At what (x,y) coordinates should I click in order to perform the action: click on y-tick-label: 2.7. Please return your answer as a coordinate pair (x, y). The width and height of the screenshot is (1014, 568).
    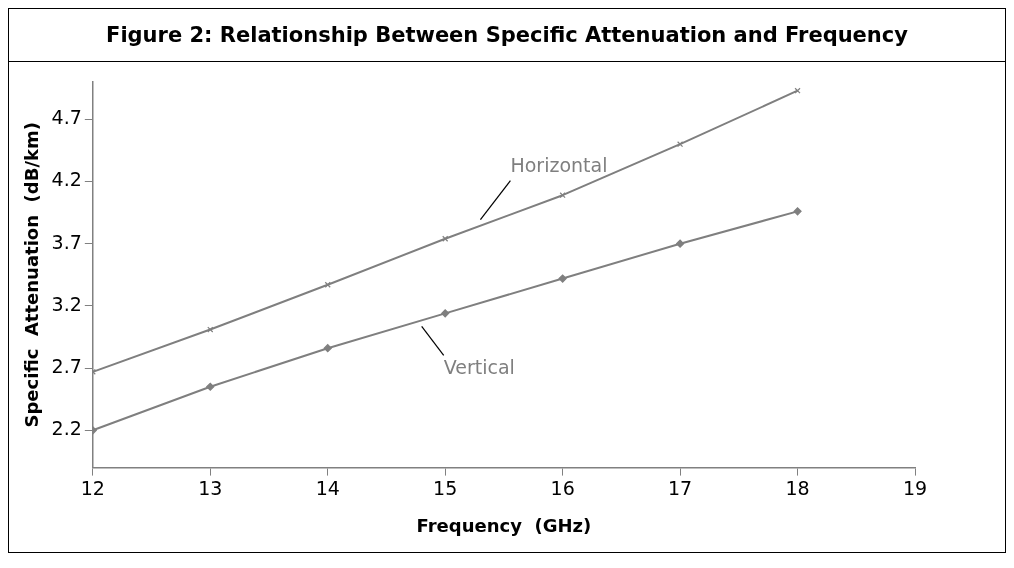
    Looking at the image, I should click on (66, 366).